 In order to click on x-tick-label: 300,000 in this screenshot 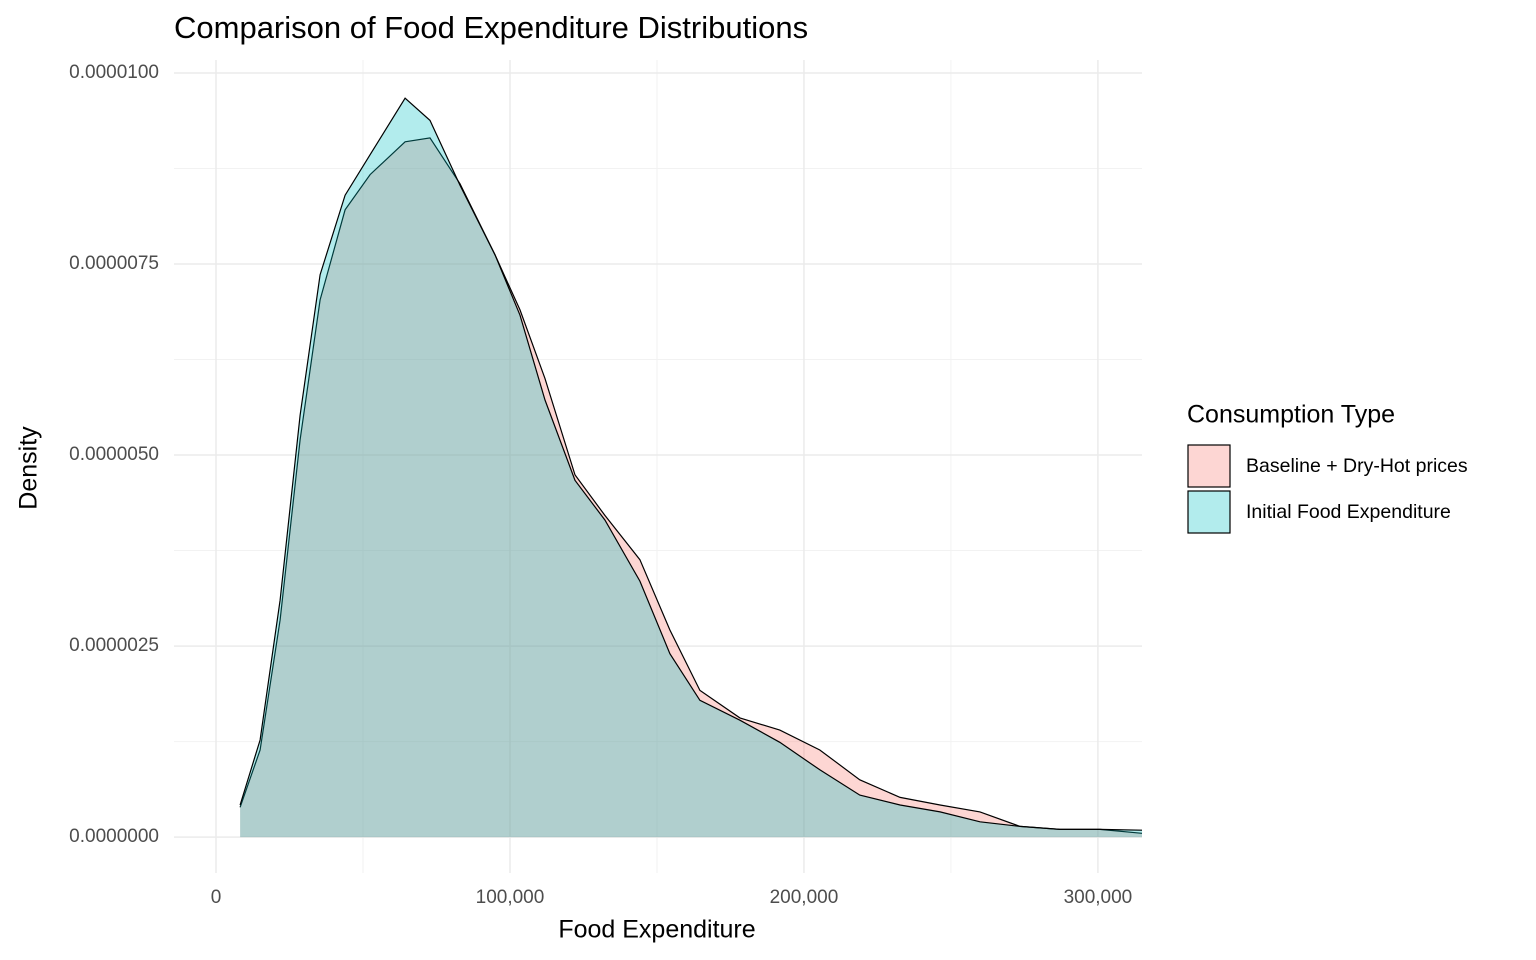, I will do `click(1098, 897)`.